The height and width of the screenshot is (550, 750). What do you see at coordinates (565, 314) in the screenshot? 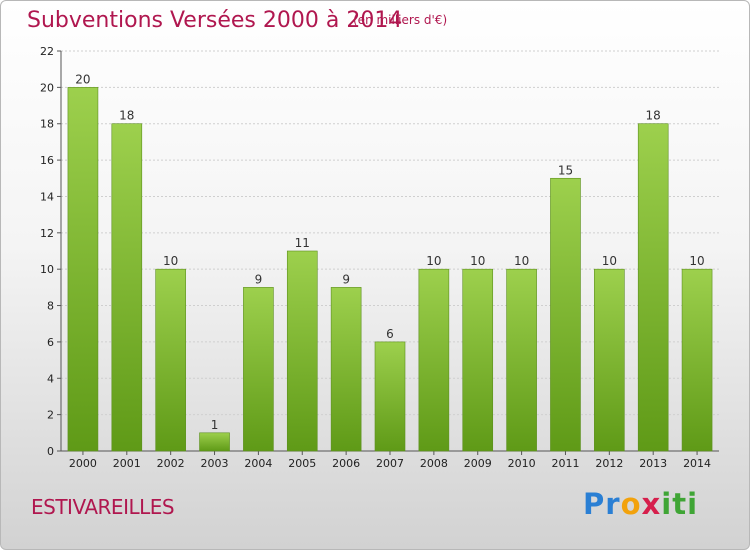
I see `bar-2011` at bounding box center [565, 314].